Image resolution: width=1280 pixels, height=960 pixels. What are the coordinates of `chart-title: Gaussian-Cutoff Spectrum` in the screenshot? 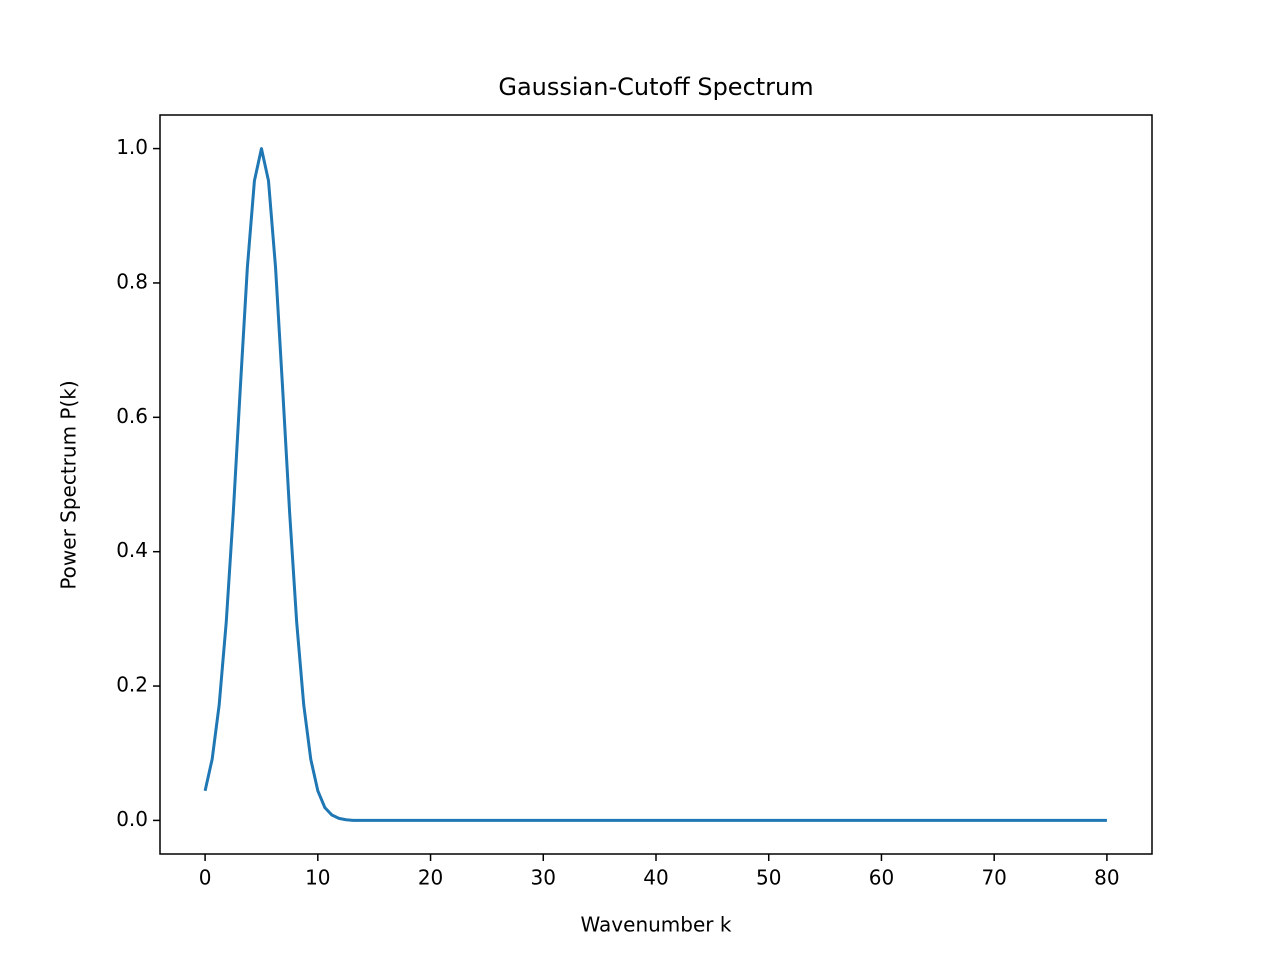 It's located at (655, 87).